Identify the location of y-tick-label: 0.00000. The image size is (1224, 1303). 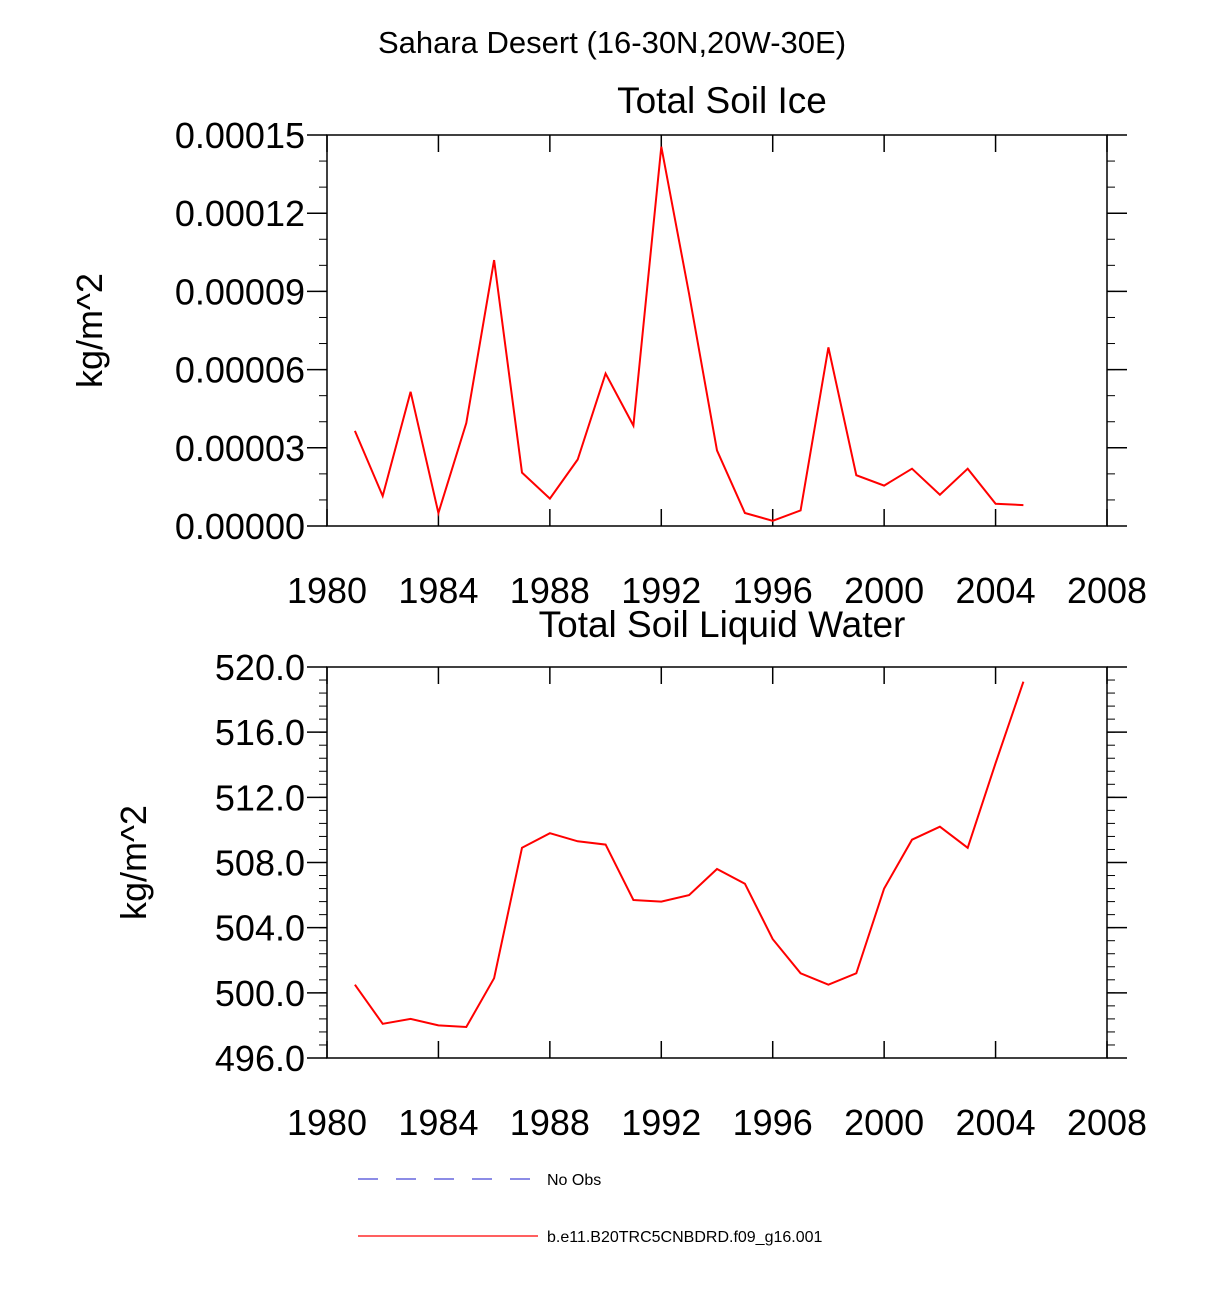
(240, 526).